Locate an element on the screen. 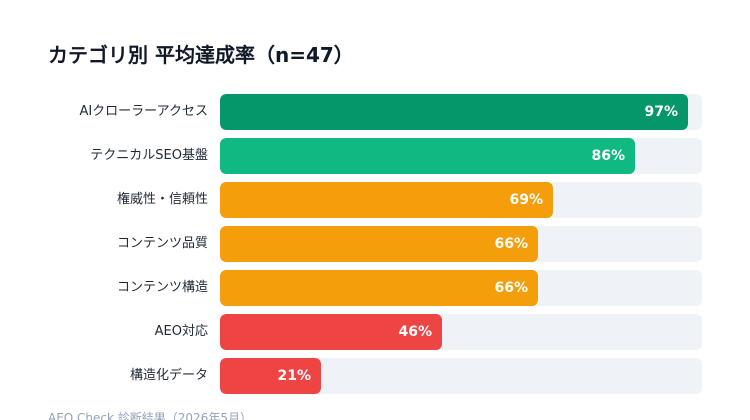 The image size is (750, 420). category-label: 権威性・信頼性 is located at coordinates (162, 199).